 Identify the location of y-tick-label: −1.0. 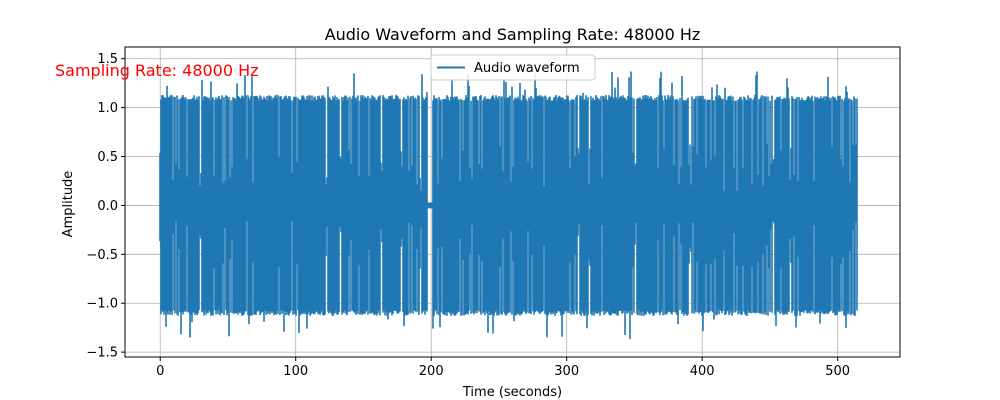
(102, 304).